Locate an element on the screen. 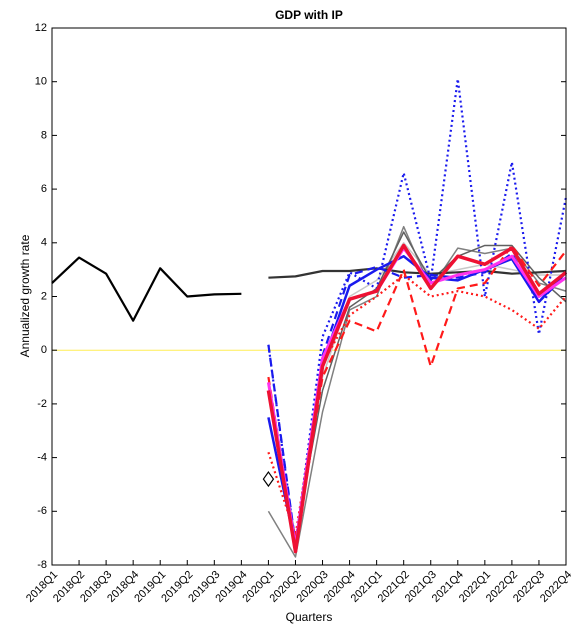  y-tick-label: -4 is located at coordinates (42, 458).